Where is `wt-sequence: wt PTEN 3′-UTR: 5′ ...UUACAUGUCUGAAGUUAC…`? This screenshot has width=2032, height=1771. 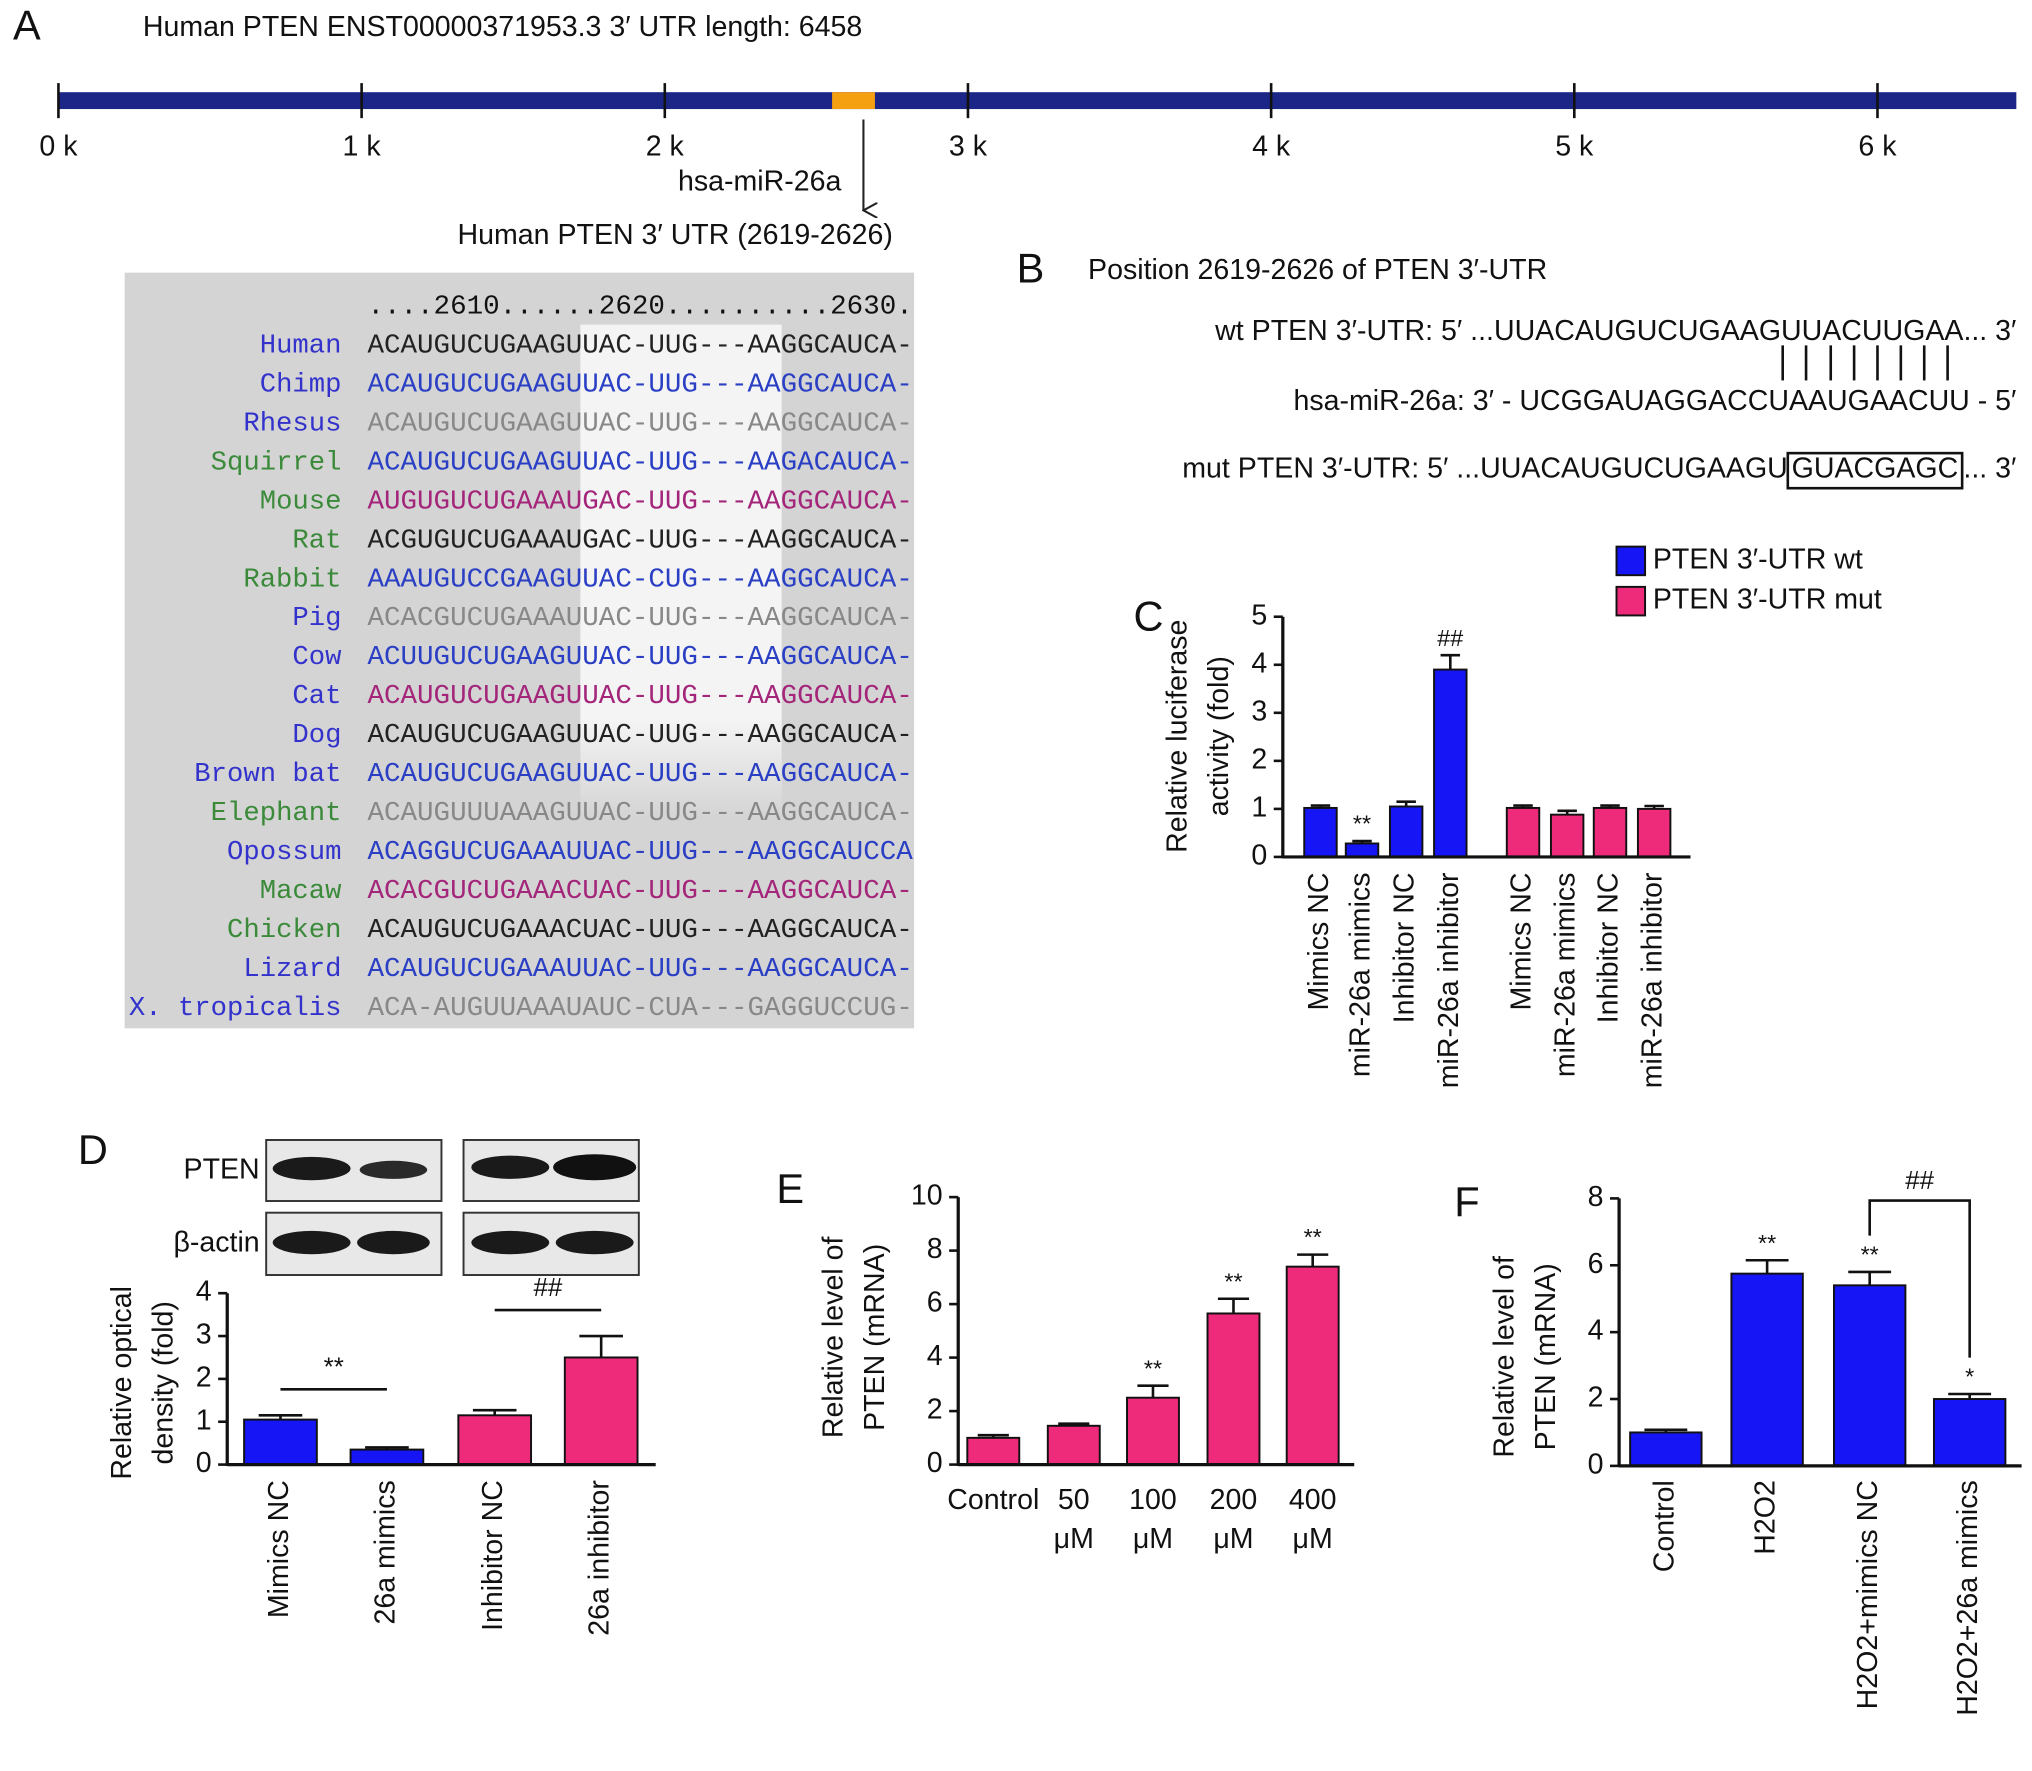
wt-sequence: wt PTEN 3′-UTR: 5′ ...UUACAUGUCUGAAGUUAC… is located at coordinates (1615, 331).